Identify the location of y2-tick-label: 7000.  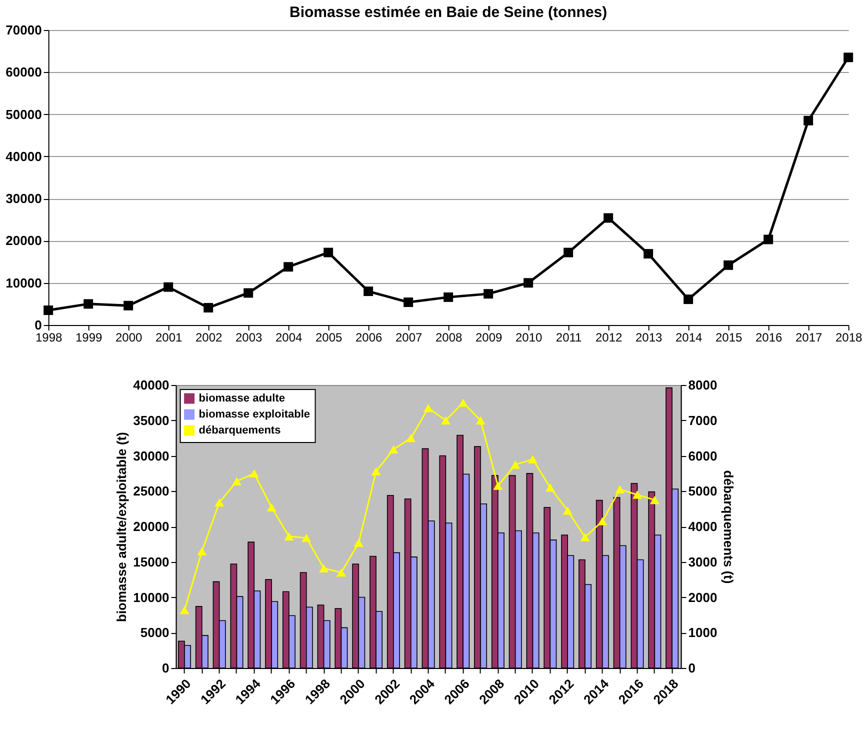
(703, 420).